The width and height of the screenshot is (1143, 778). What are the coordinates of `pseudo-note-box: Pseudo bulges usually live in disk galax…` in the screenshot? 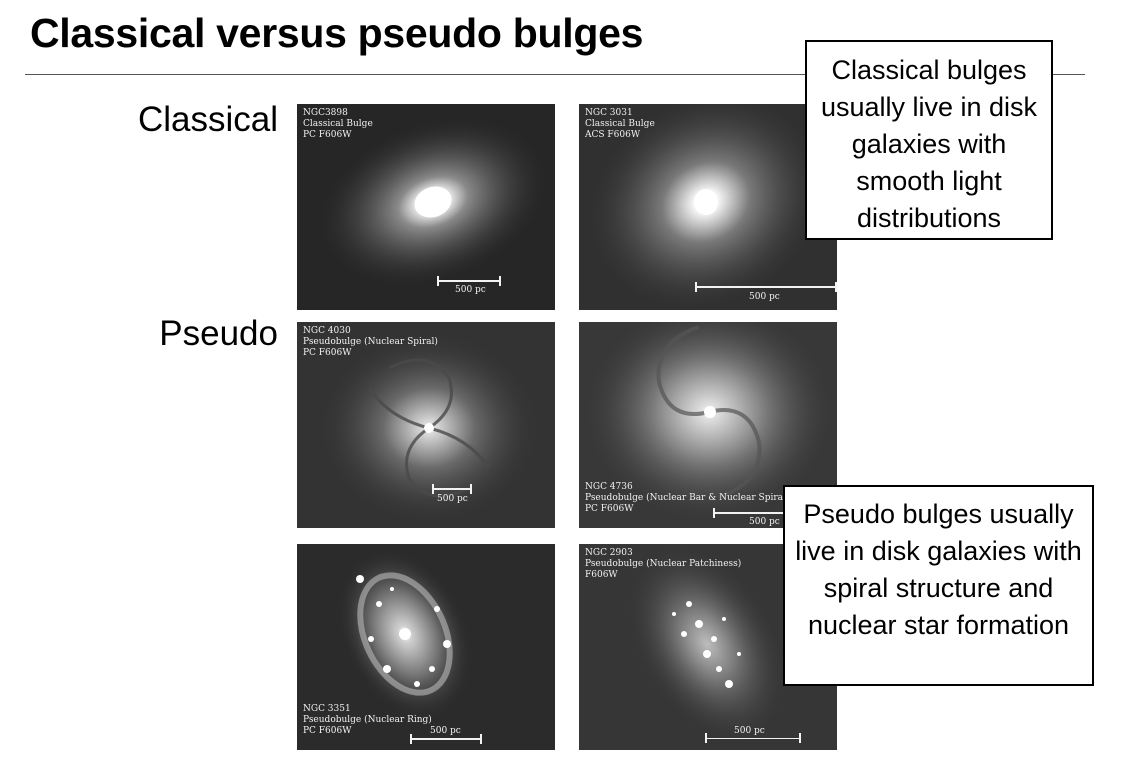 It's located at (938, 585).